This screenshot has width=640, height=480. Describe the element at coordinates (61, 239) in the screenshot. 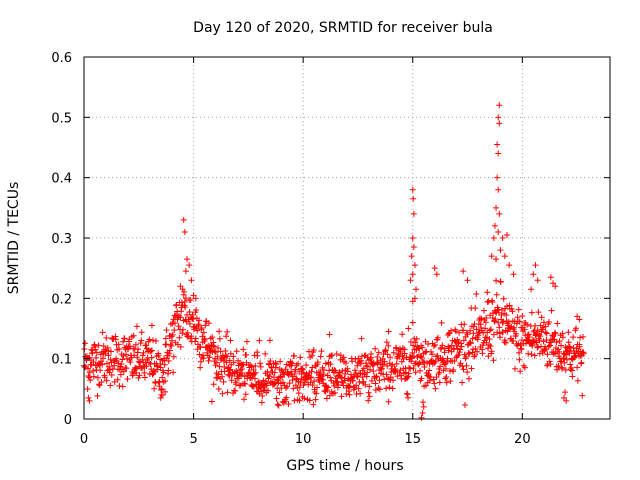

I see `y-tick-labels: 0 0.1 0.2 0.3 0.4 0.5 0.6` at that location.